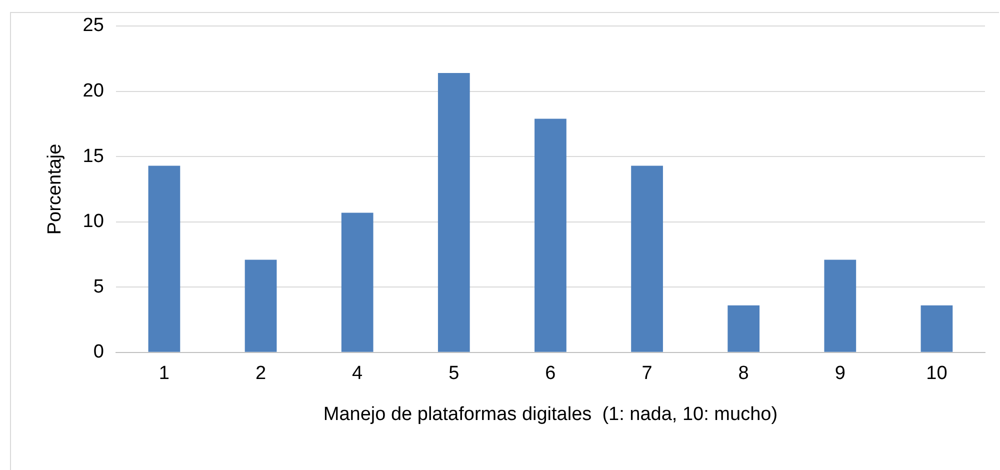 Image resolution: width=1000 pixels, height=470 pixels. What do you see at coordinates (358, 373) in the screenshot?
I see `x-tick-label: 4` at bounding box center [358, 373].